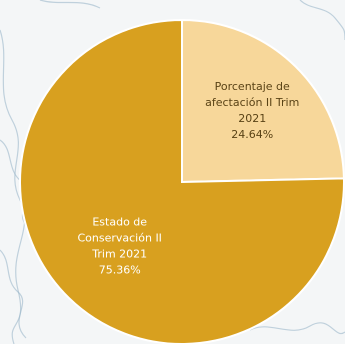 This screenshot has height=344, width=345. Describe the element at coordinates (252, 86) in the screenshot. I see `slice-category-label-line: Porcentaje de` at that location.